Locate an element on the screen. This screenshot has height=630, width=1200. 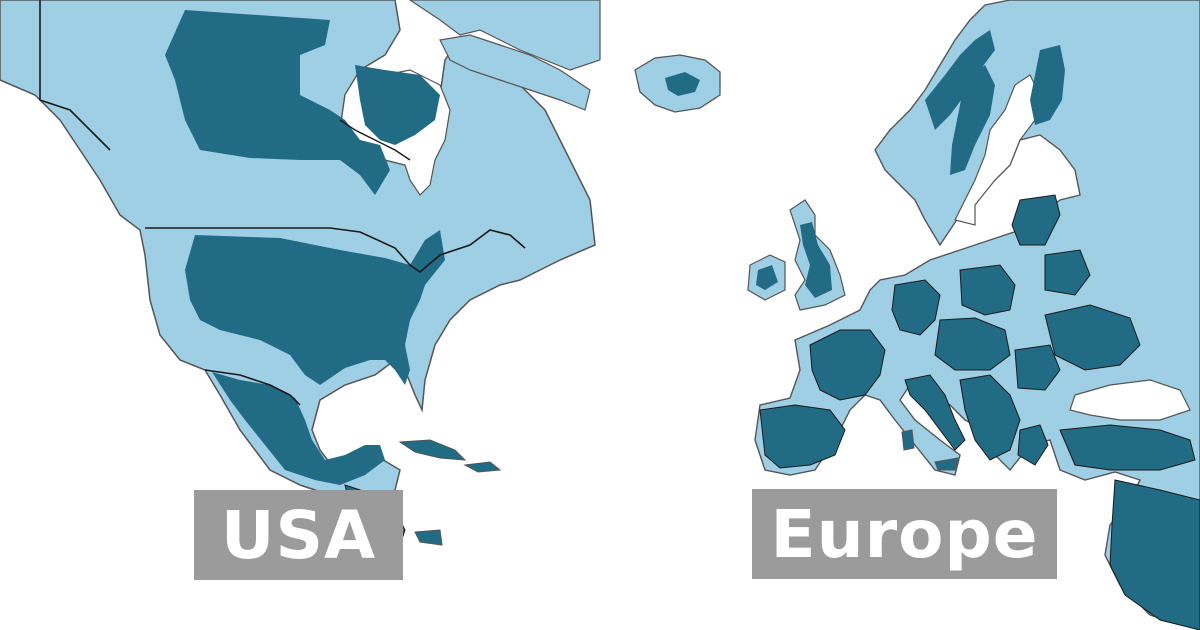
europe-label-text: Europe is located at coordinates (904, 534).